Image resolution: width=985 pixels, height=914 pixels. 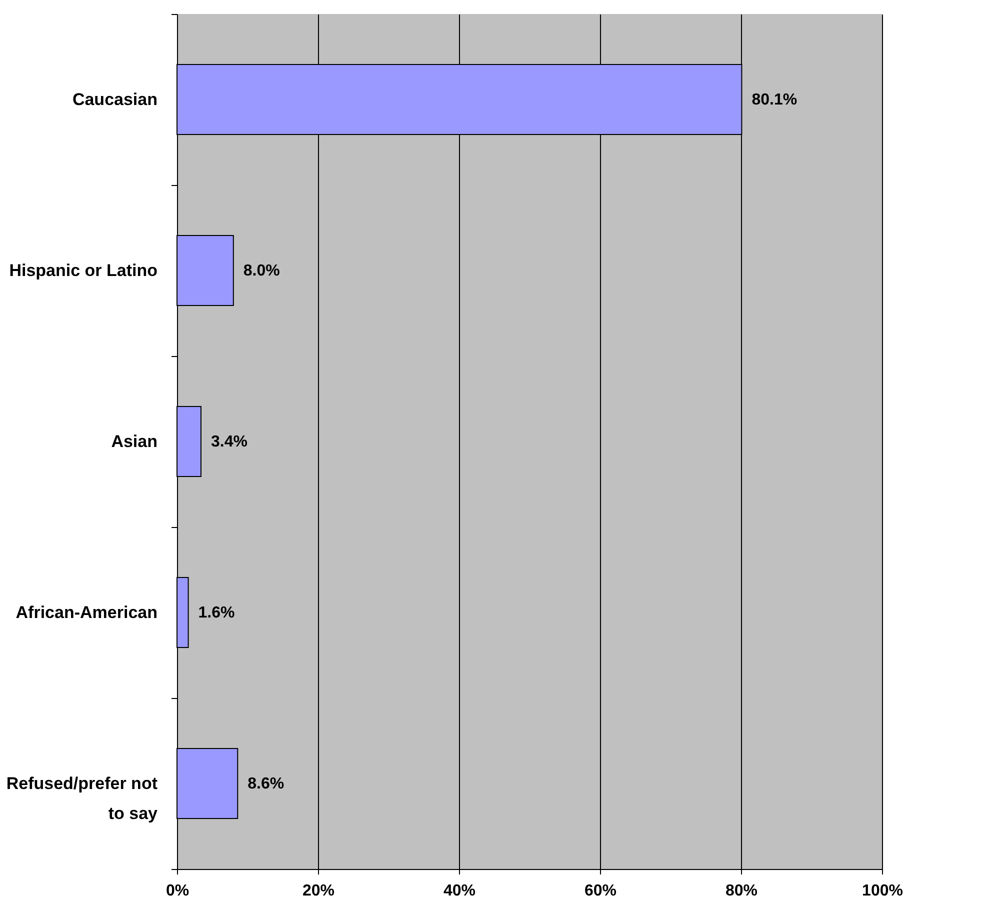 What do you see at coordinates (216, 613) in the screenshot?
I see `data-label: 1.6%` at bounding box center [216, 613].